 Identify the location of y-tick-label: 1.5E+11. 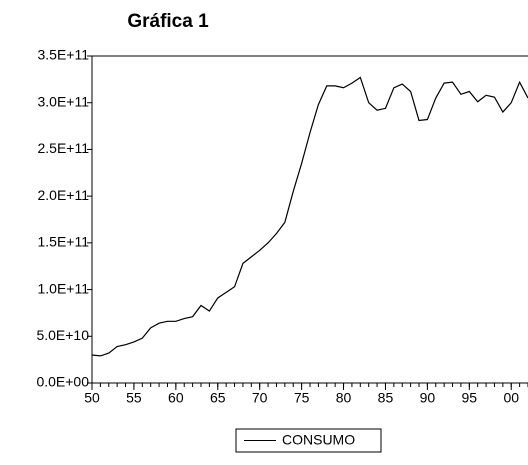
(63, 242).